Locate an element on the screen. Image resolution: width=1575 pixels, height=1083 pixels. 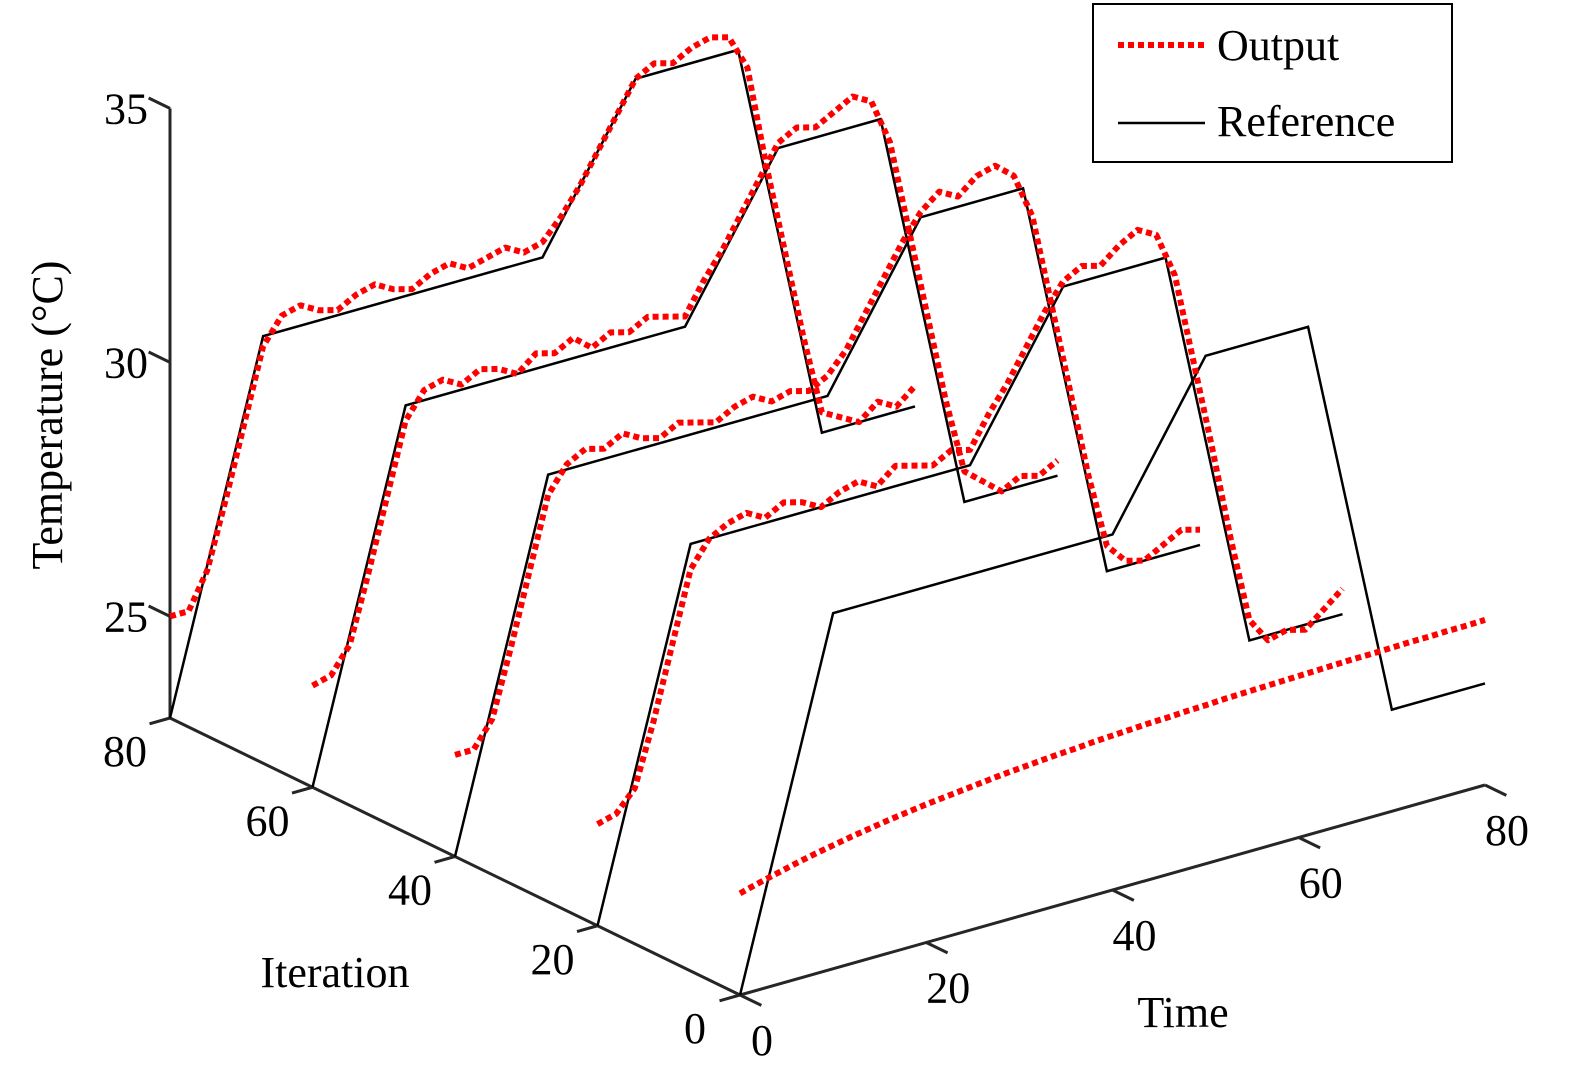
legend: Output Reference is located at coordinates (1272, 83).